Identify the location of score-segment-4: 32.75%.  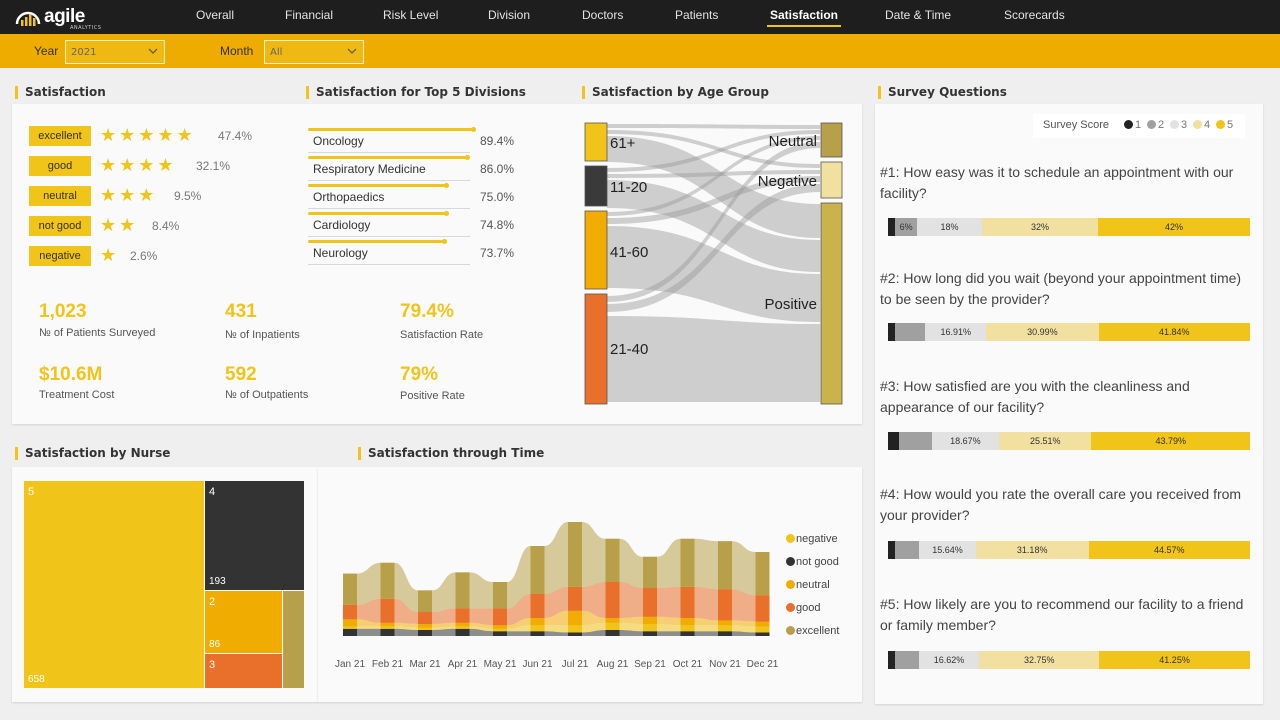
(1039, 660).